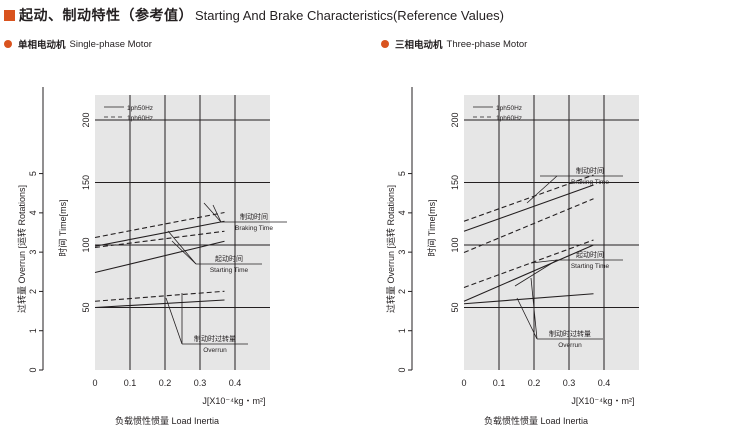 The image size is (738, 431). What do you see at coordinates (487, 44) in the screenshot?
I see `subtitle-en: Three-phase Motor` at bounding box center [487, 44].